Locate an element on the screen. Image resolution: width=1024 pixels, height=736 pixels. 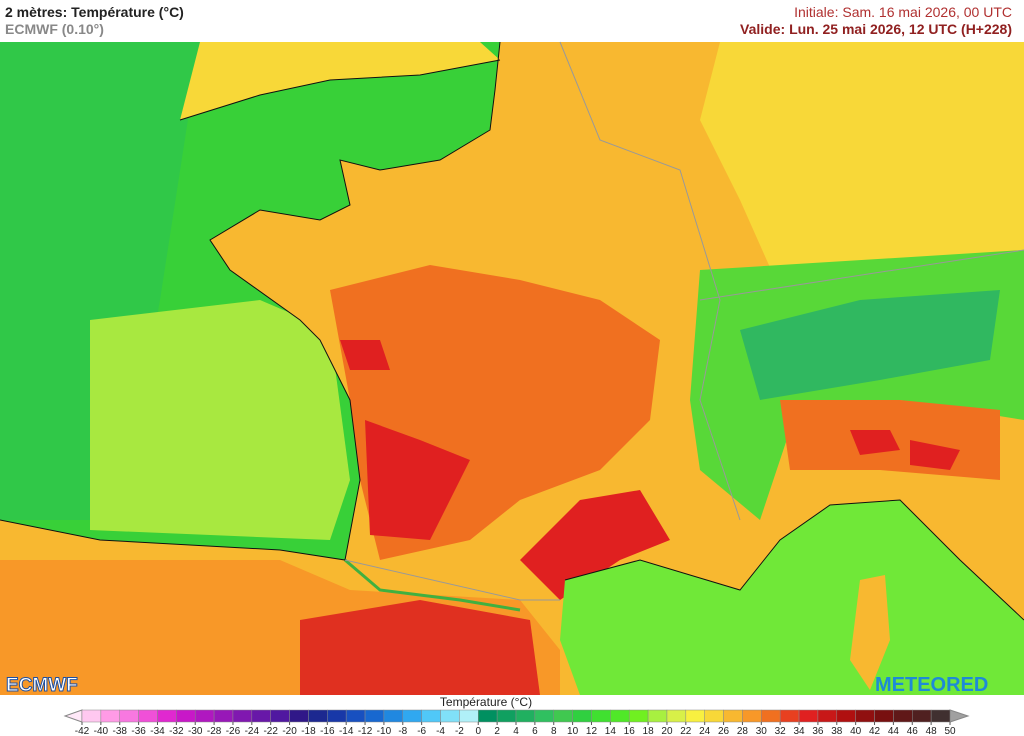
scale-tick-label: -28 is located at coordinates (214, 731).